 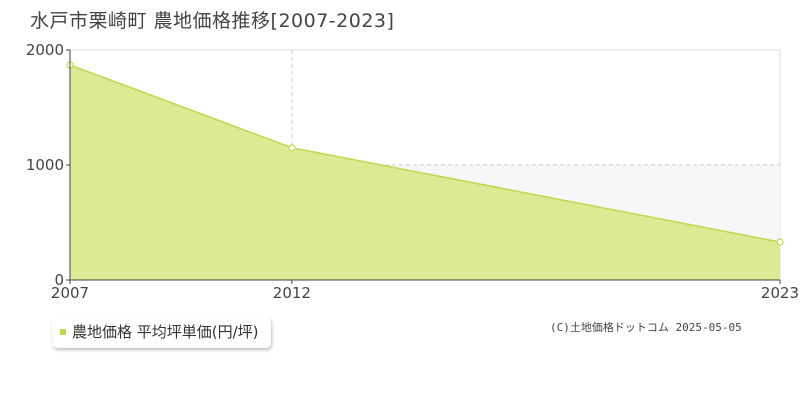 I want to click on y-tick-label: 0, so click(x=59, y=280).